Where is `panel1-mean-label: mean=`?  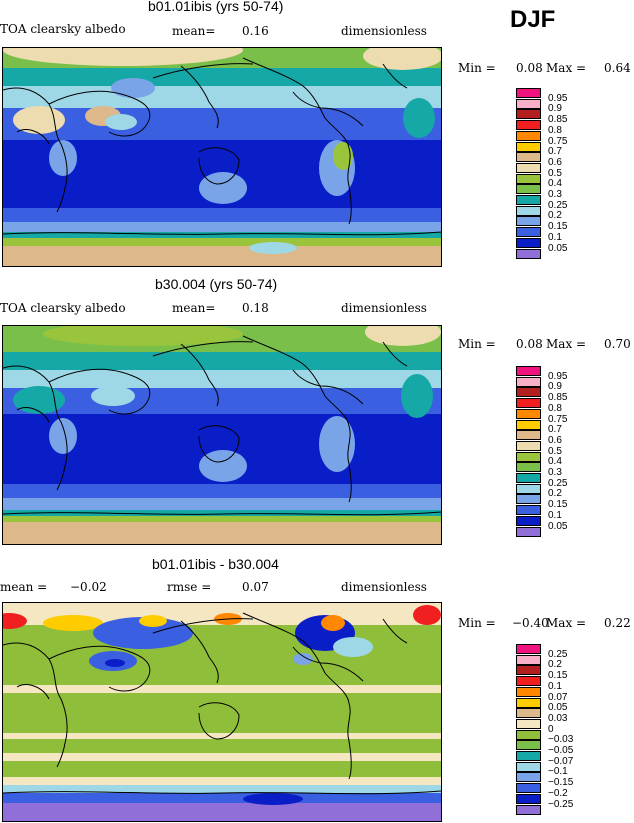
panel1-mean-label: mean= is located at coordinates (194, 31).